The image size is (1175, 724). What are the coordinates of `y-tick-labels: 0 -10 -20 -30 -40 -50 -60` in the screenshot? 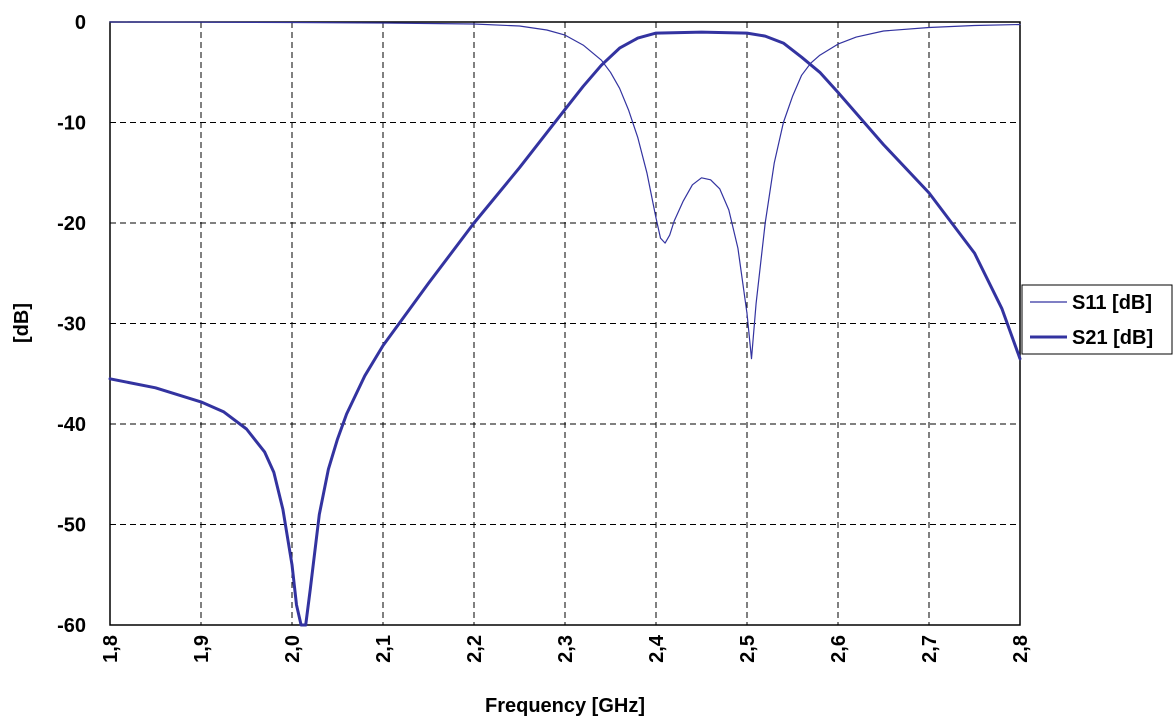 It's located at (71, 324).